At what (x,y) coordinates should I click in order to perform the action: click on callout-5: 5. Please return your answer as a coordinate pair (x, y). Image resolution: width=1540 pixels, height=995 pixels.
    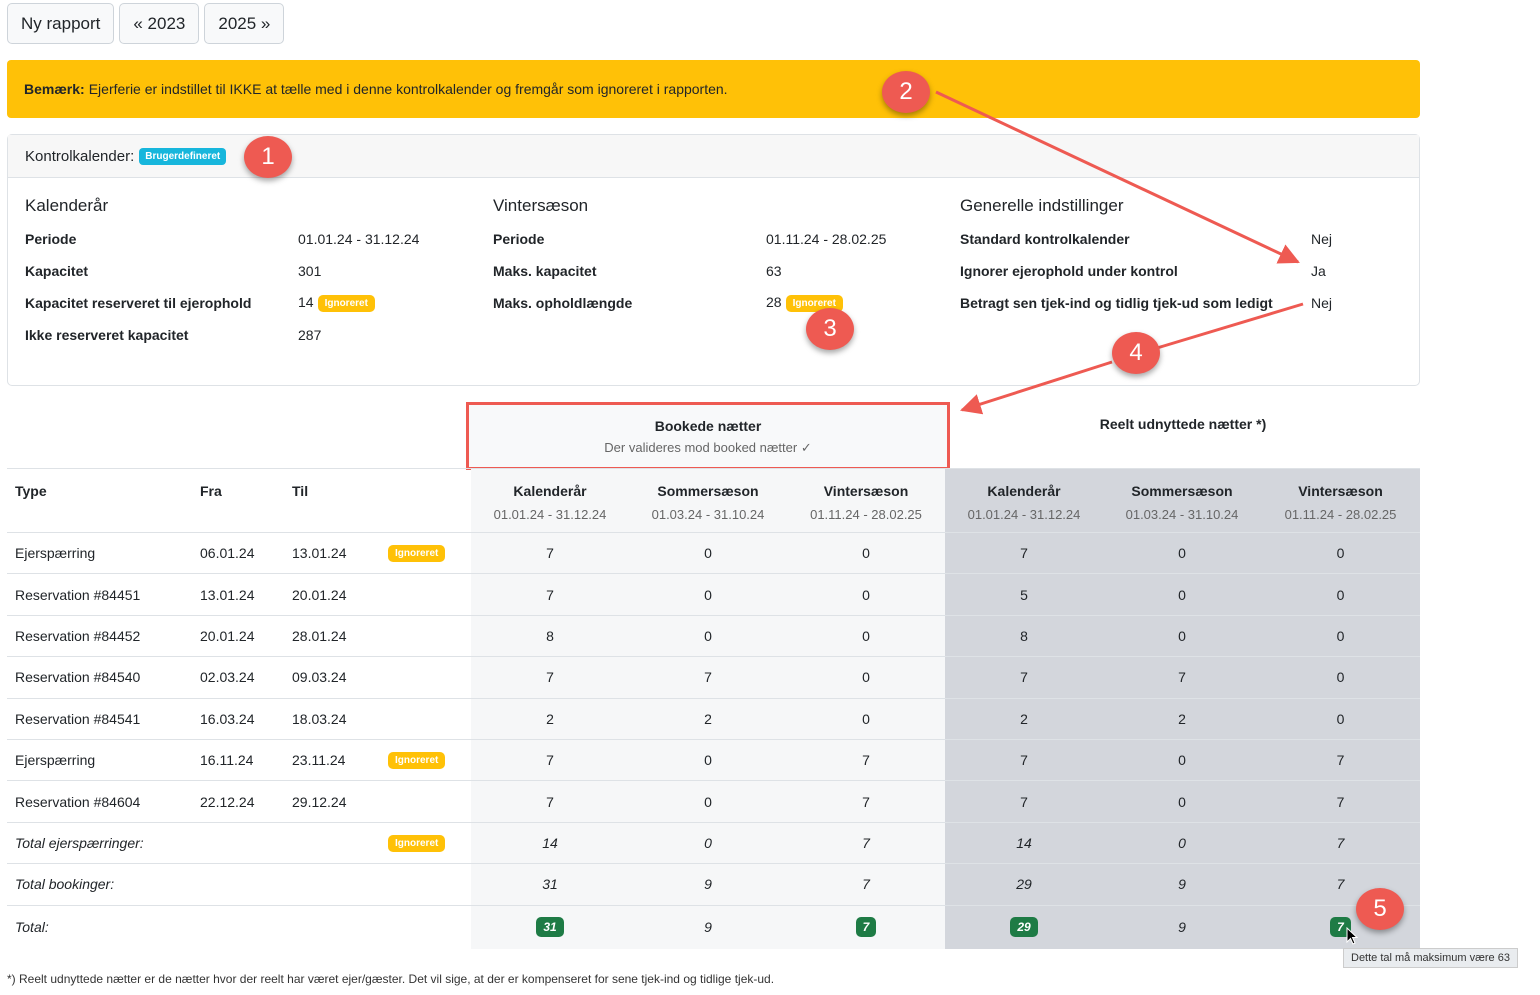
    Looking at the image, I should click on (1380, 909).